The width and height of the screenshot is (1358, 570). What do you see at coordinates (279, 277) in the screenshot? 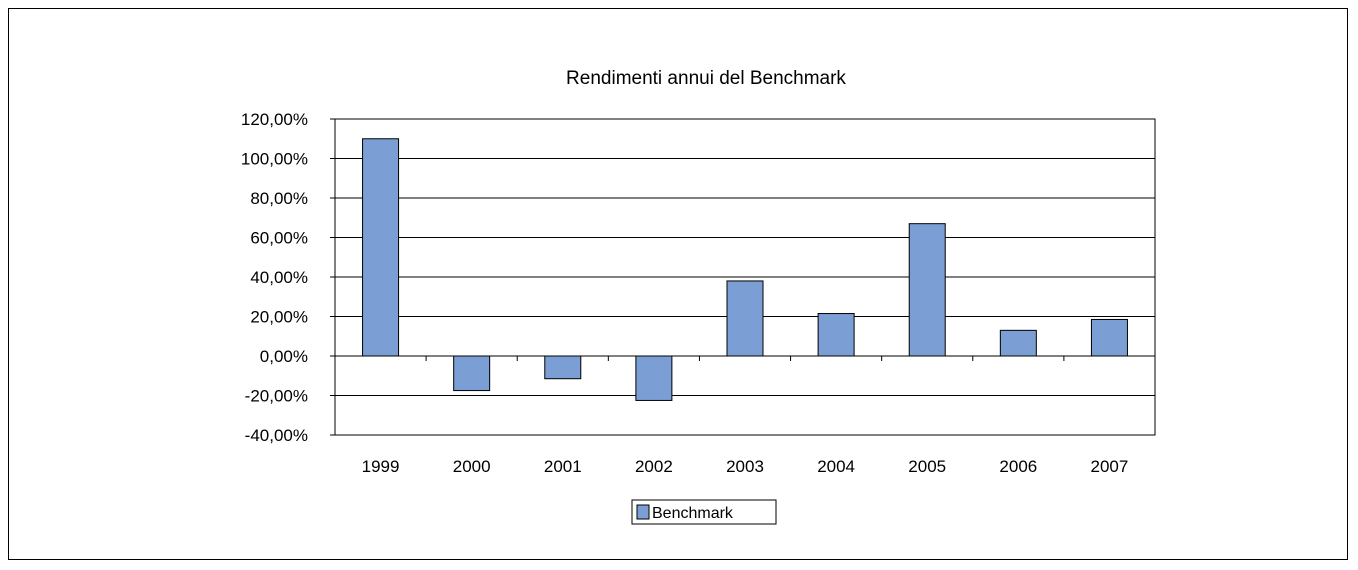
I see `y-tick-label: 40,00%` at bounding box center [279, 277].